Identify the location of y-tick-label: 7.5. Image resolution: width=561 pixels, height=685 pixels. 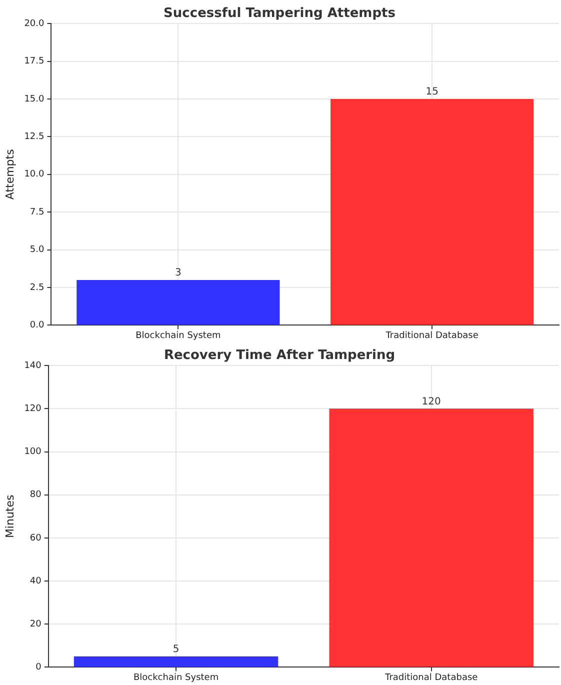
(37, 212).